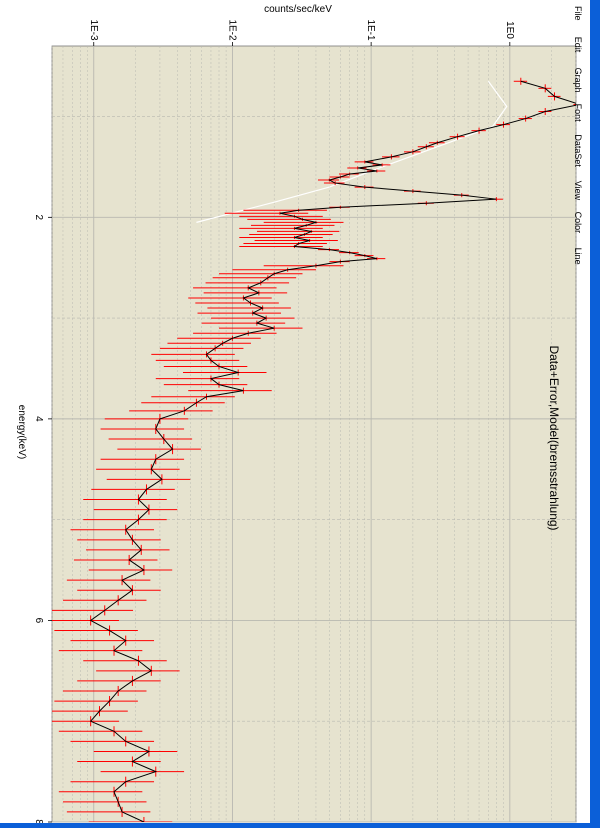  I want to click on background-curve-line, so click(352, 151).